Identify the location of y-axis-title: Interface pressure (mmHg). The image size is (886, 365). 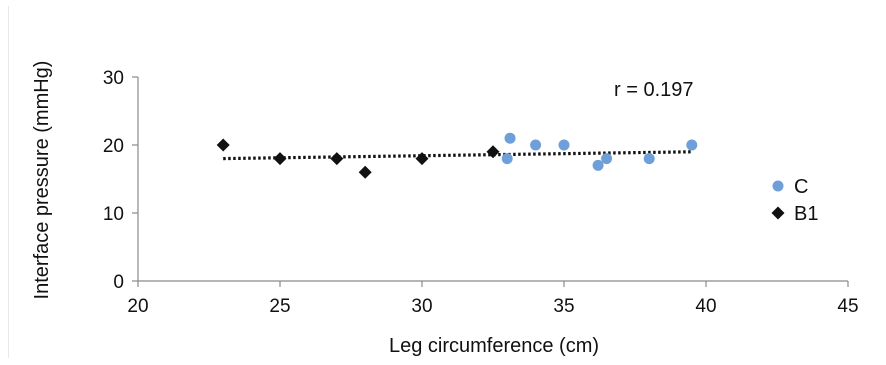
(42, 180).